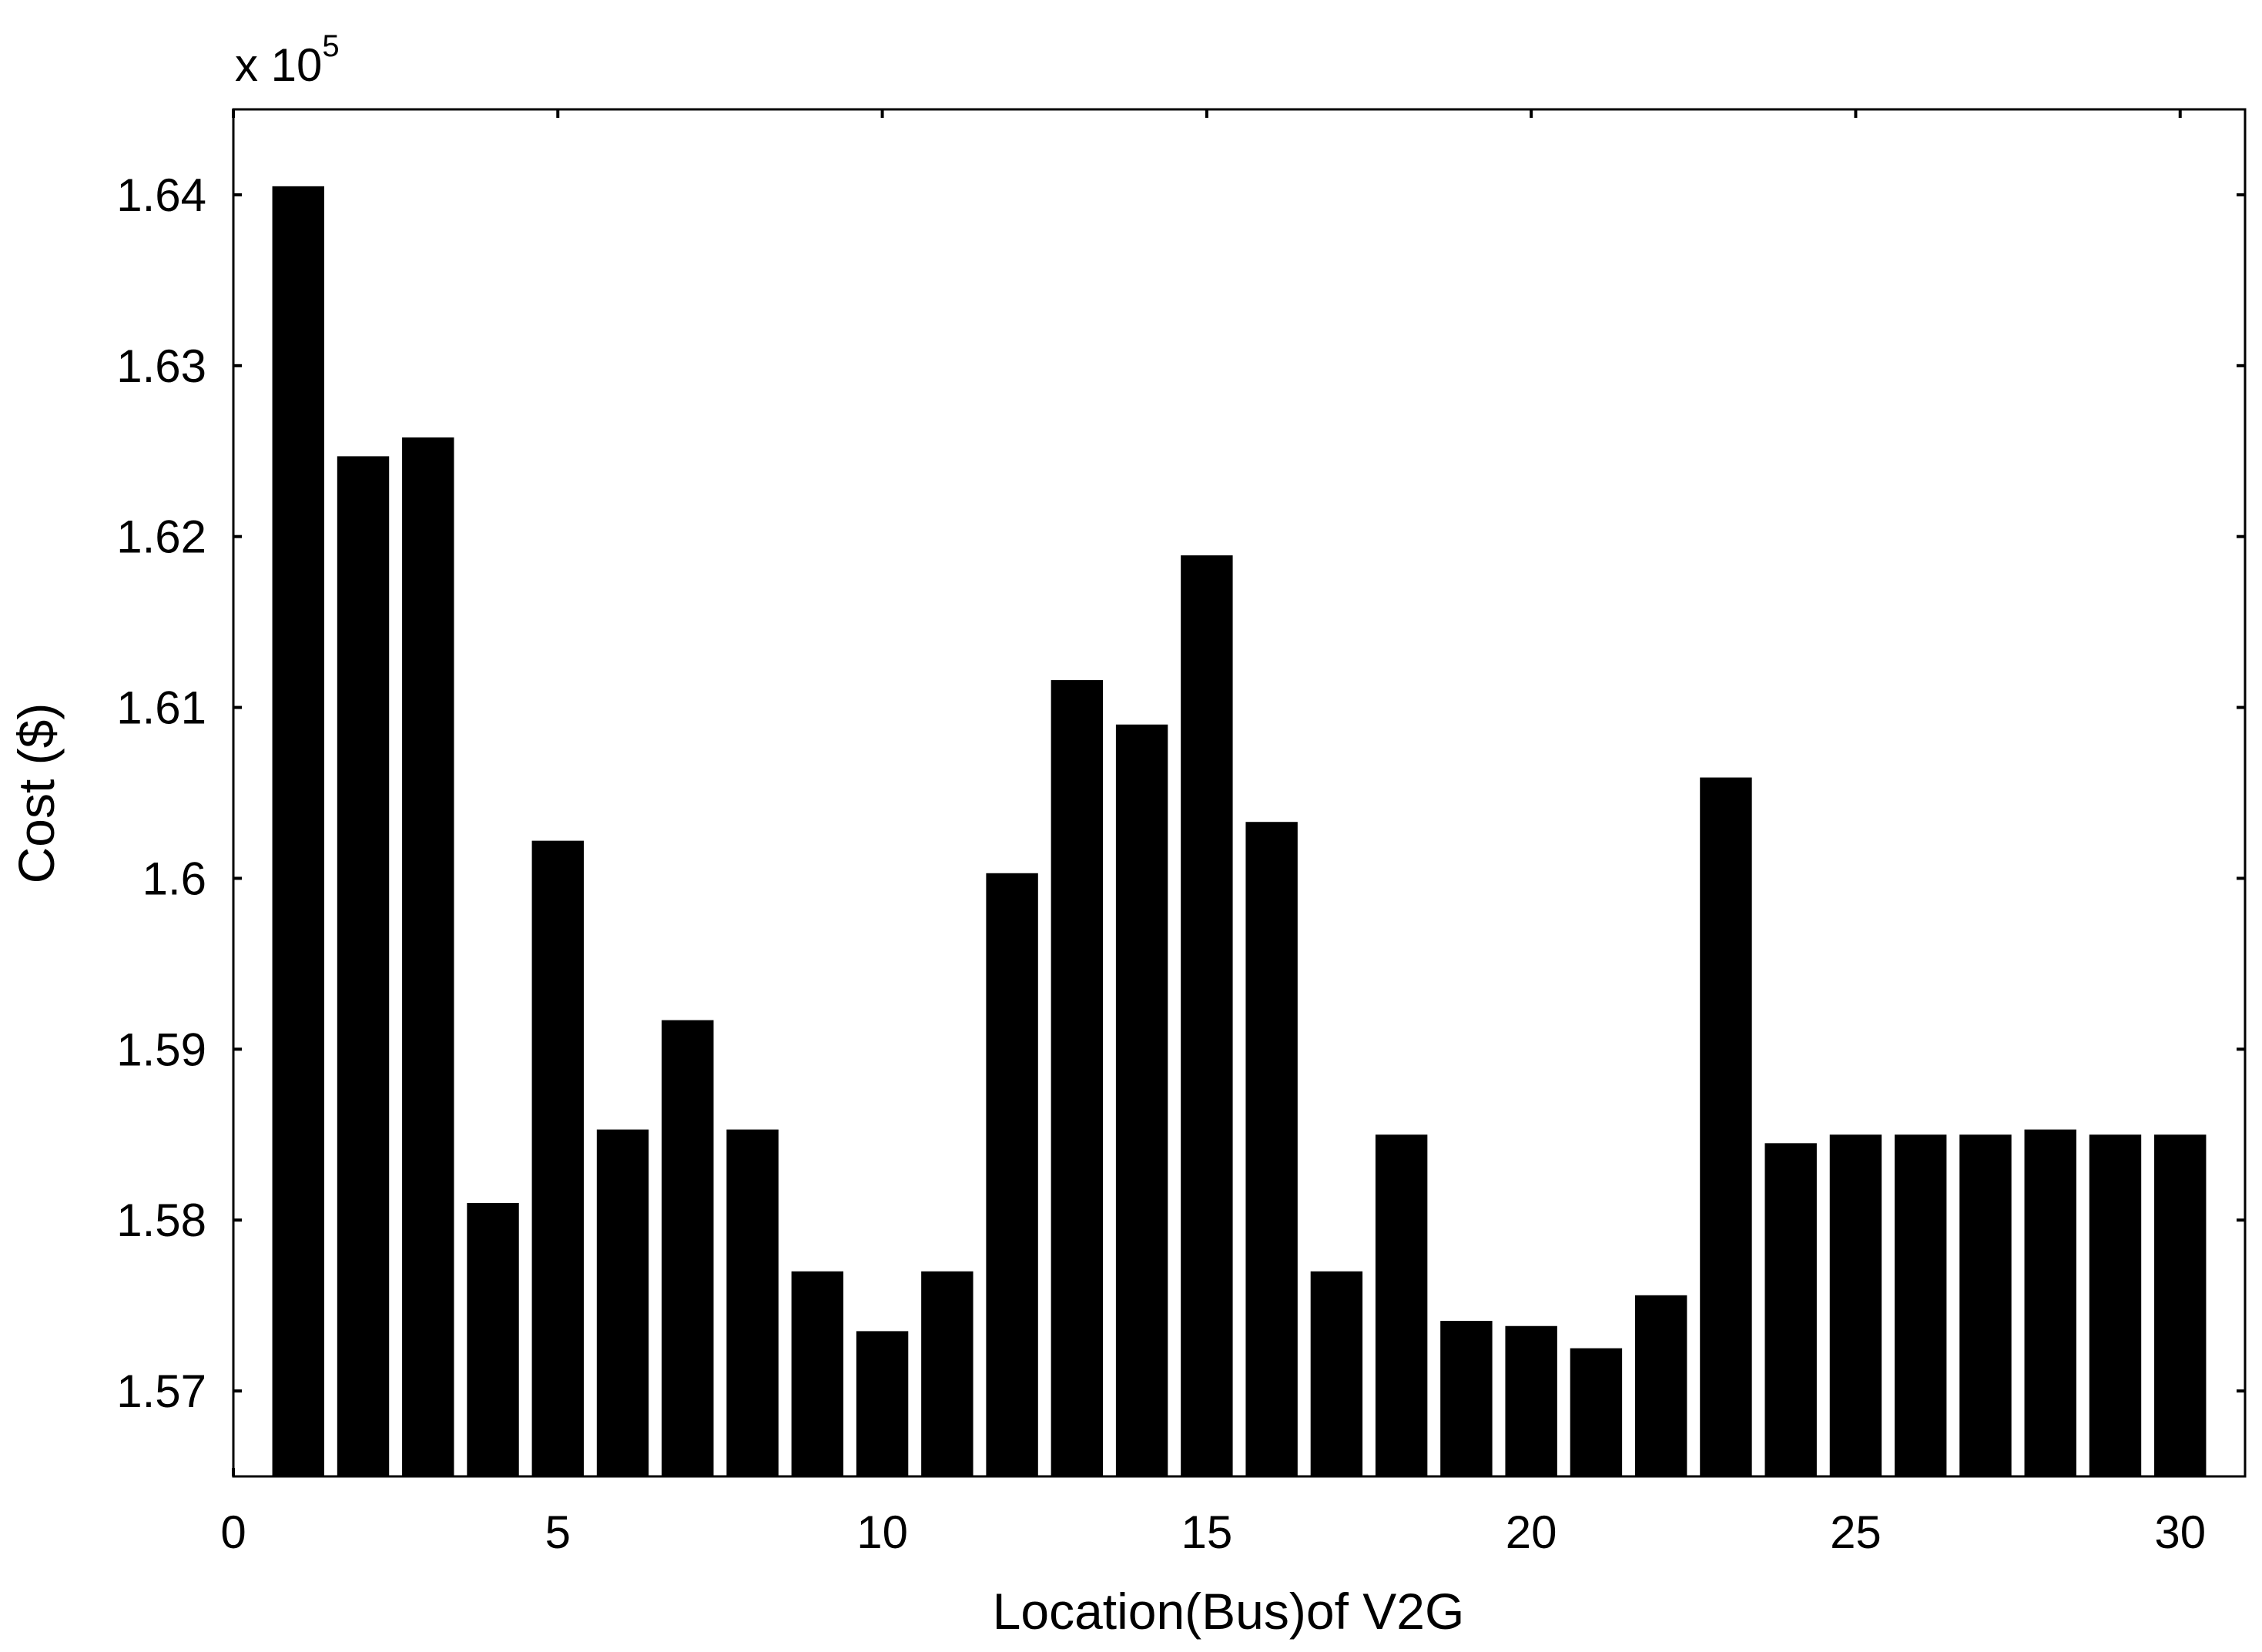 Image resolution: width=2262 pixels, height=1652 pixels. I want to click on x-tick-label: 15, so click(1206, 1532).